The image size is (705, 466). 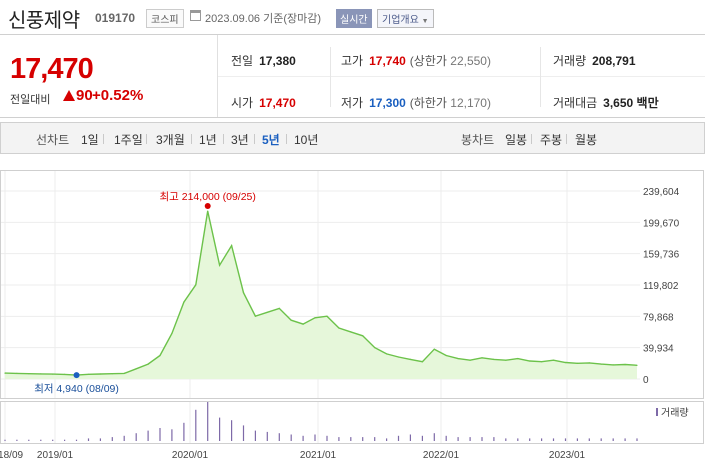 What do you see at coordinates (55, 455) in the screenshot?
I see `x-tick-label: 2019/01` at bounding box center [55, 455].